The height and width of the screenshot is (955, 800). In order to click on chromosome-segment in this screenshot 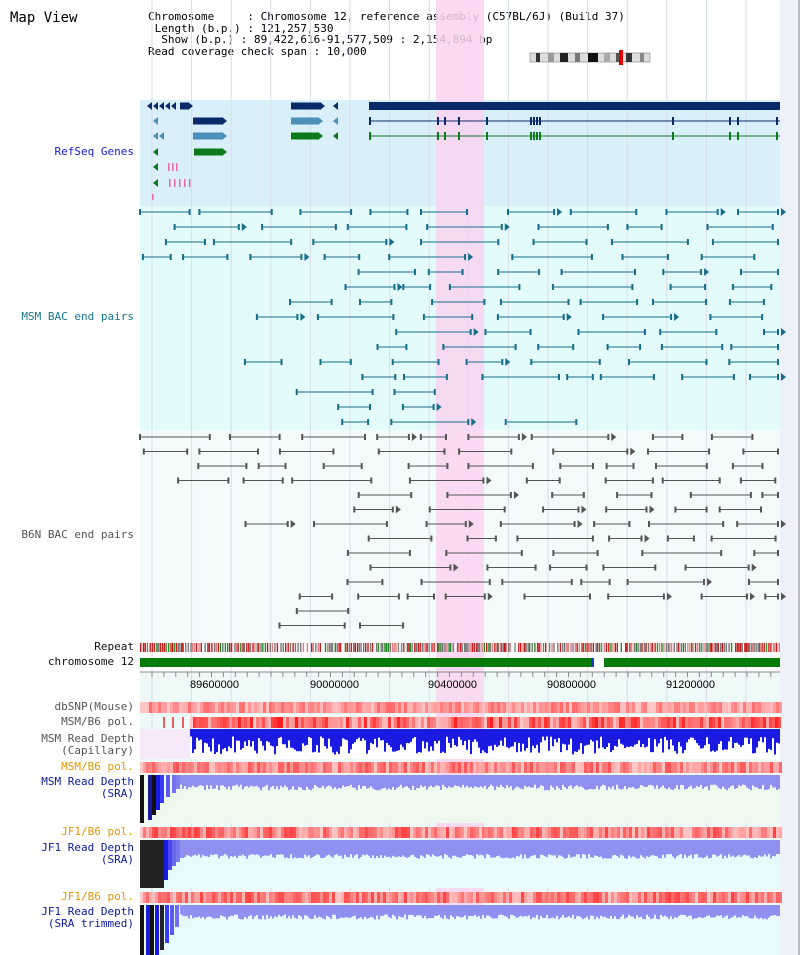, I will do `click(692, 662)`.